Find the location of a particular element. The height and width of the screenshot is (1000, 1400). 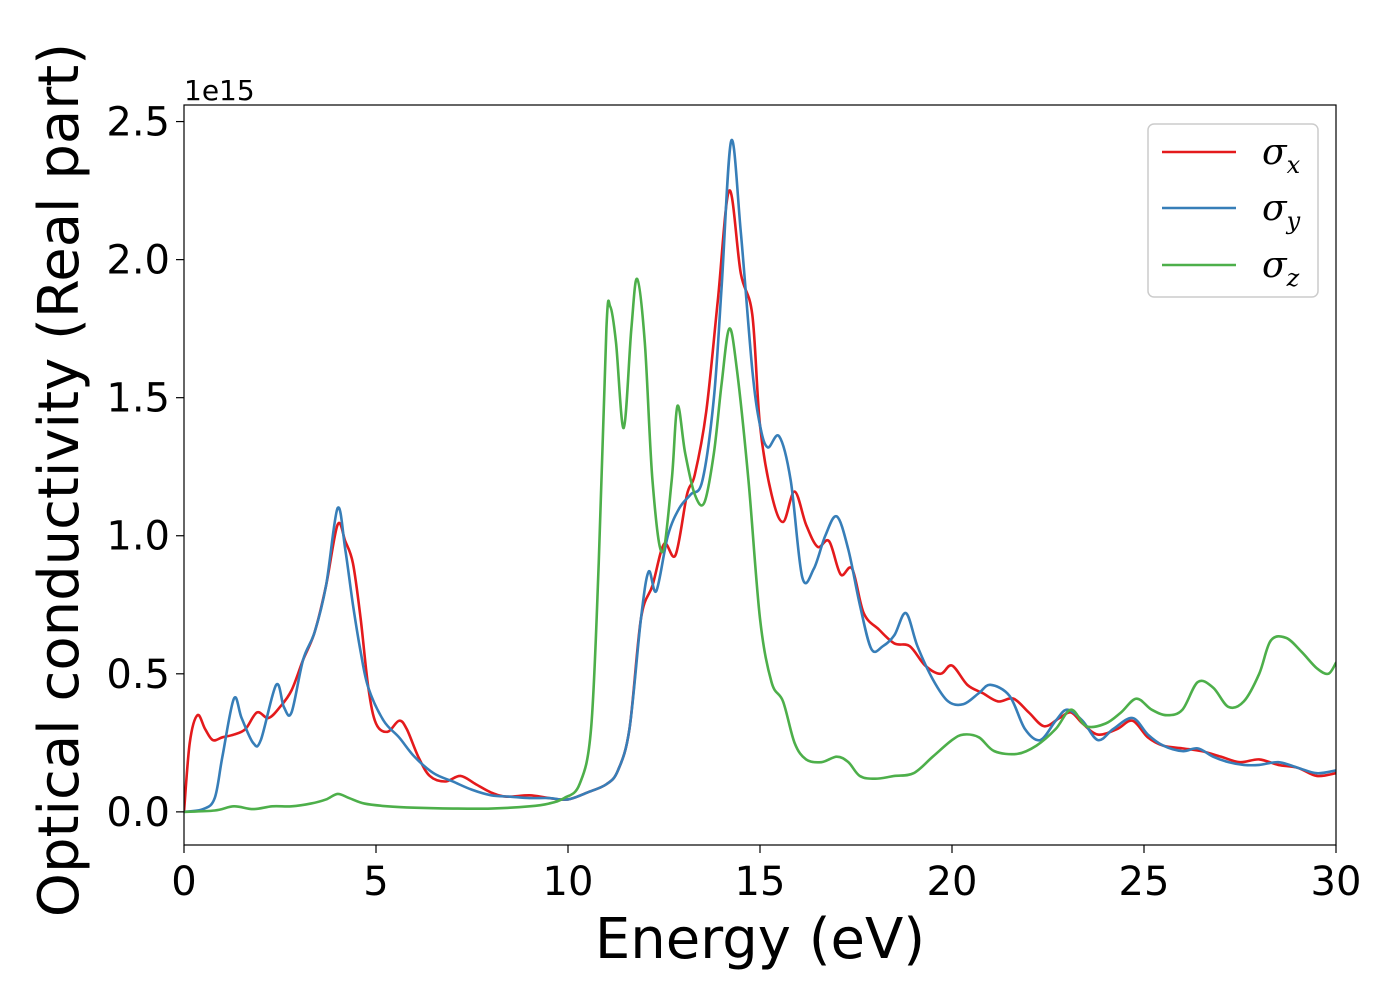

x-tick-label: 30 is located at coordinates (1336, 882).